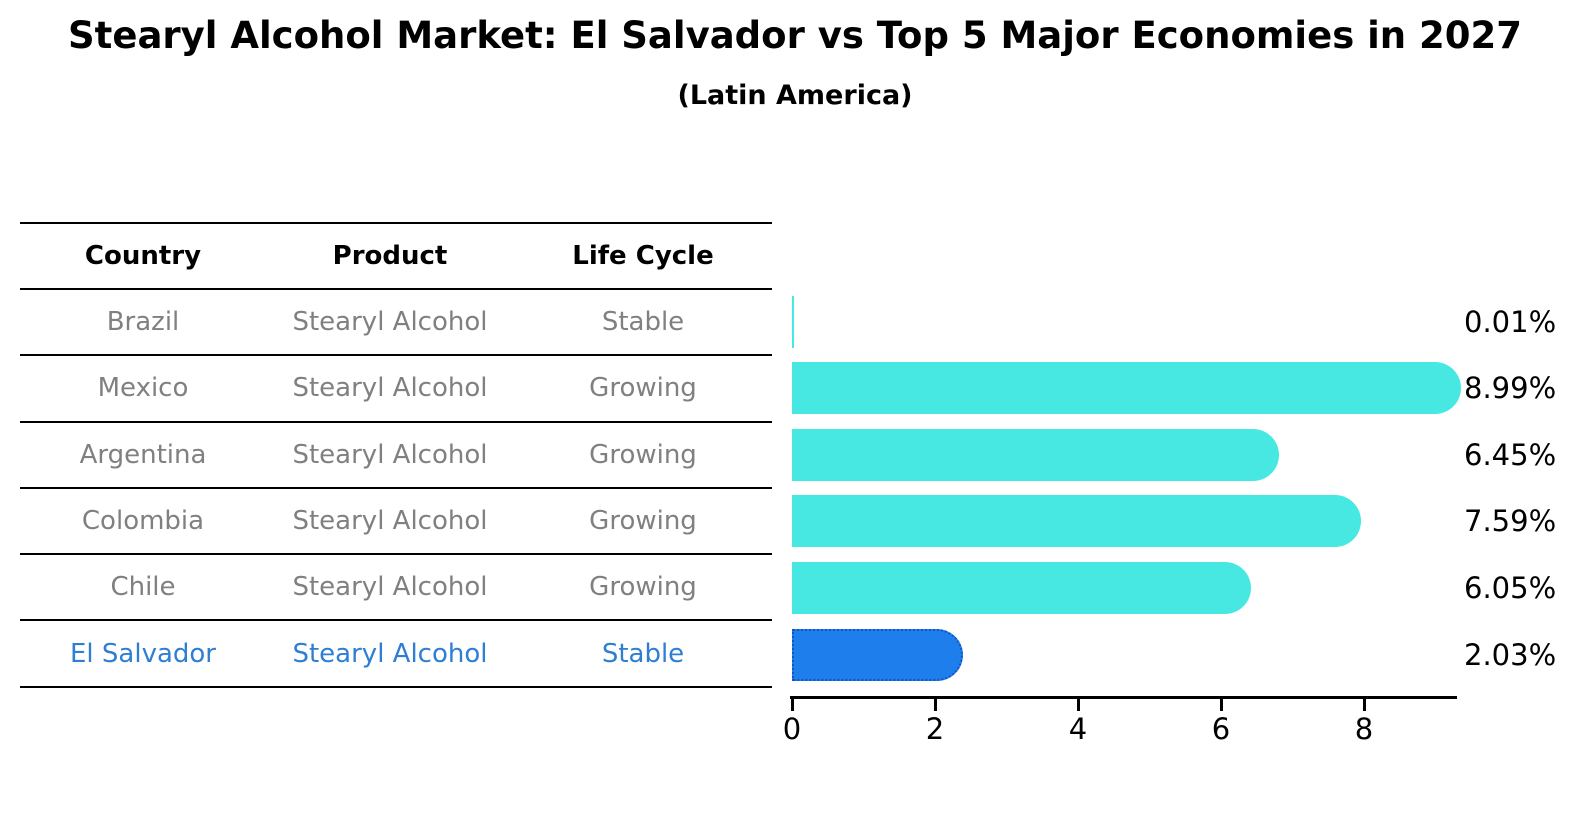 The width and height of the screenshot is (1590, 823). What do you see at coordinates (1123, 697) in the screenshot?
I see `x-axis-line` at bounding box center [1123, 697].